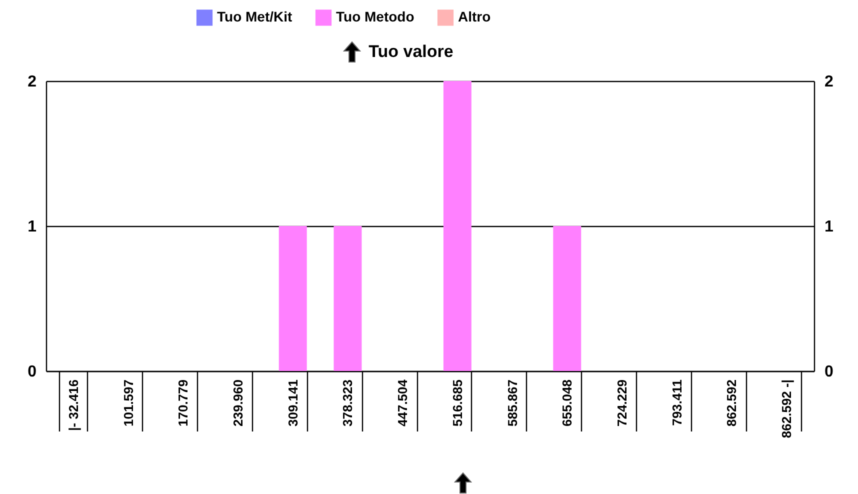 The image size is (858, 494). What do you see at coordinates (348, 403) in the screenshot?
I see `x-tick-label: 378.323` at bounding box center [348, 403].